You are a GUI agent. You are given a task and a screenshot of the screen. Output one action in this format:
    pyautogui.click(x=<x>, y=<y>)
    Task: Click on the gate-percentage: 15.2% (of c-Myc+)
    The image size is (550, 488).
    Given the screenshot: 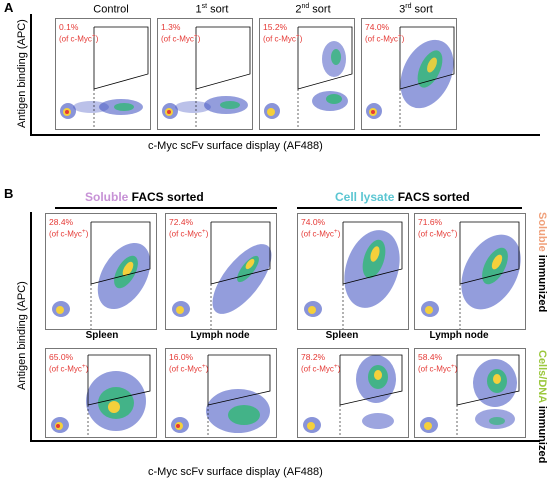 What is the action you would take?
    pyautogui.click(x=283, y=33)
    